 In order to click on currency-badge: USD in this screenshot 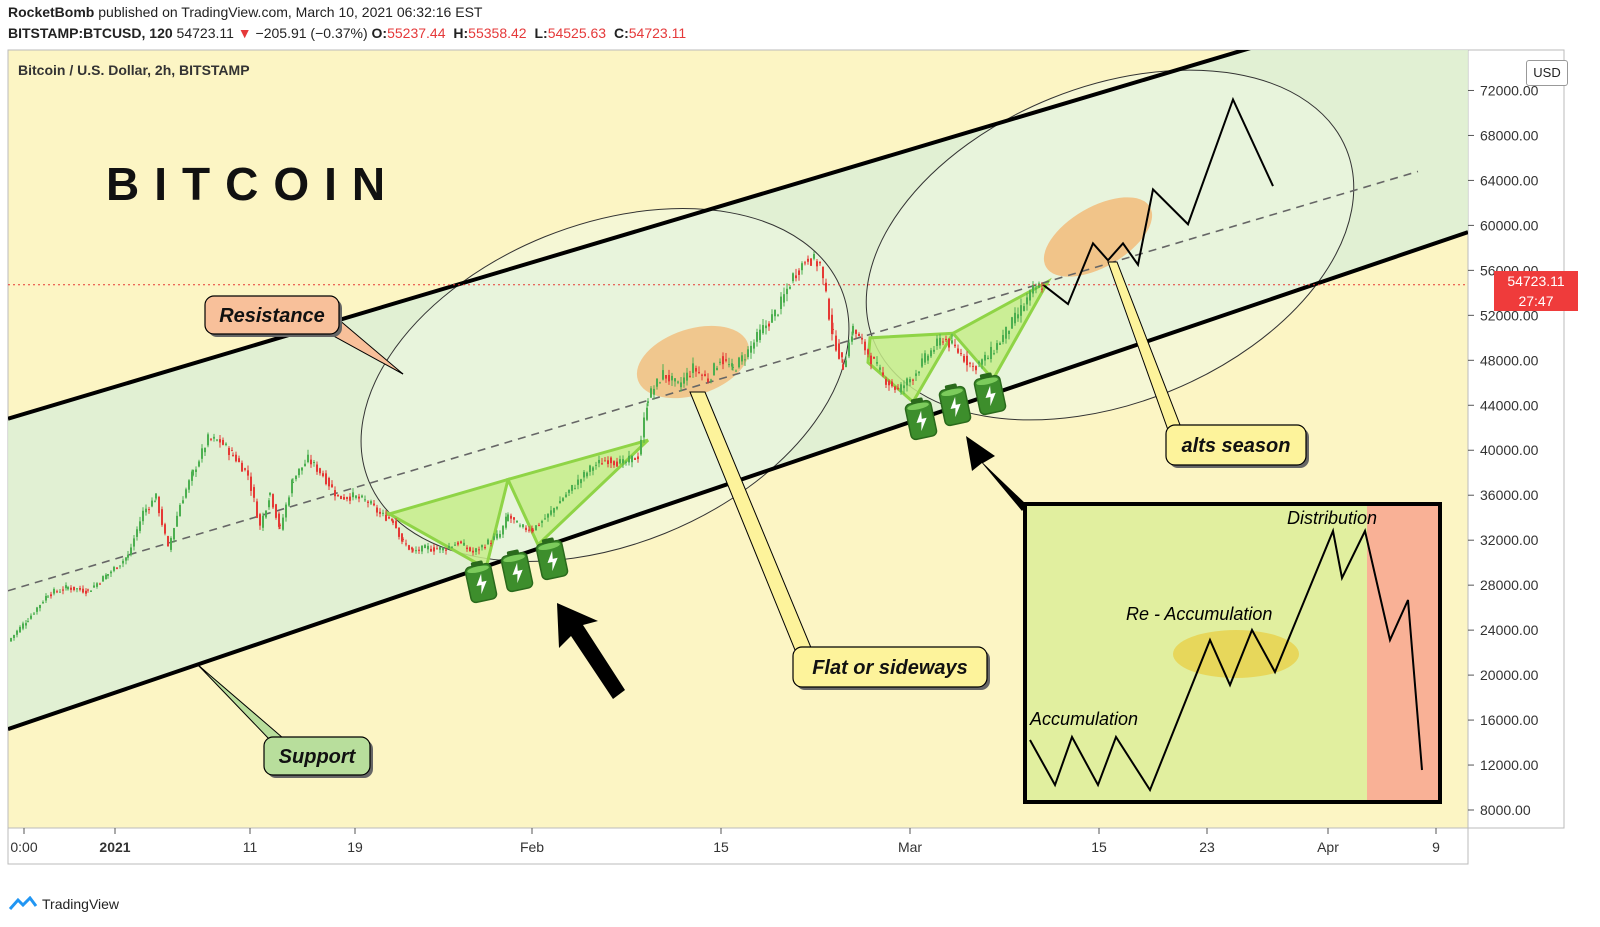, I will do `click(1547, 73)`.